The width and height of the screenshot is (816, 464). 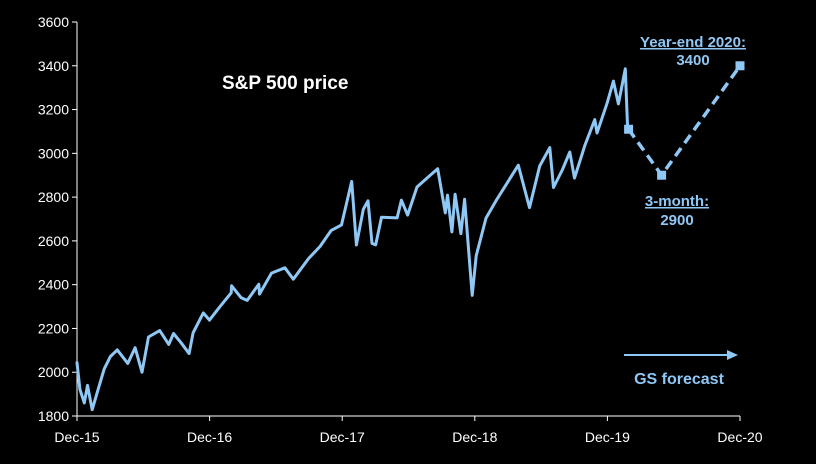 What do you see at coordinates (53, 219) in the screenshot?
I see `y-tick-labels: 1800 2000 2200 2400 2600 2800 3000 3200 3400 3600` at bounding box center [53, 219].